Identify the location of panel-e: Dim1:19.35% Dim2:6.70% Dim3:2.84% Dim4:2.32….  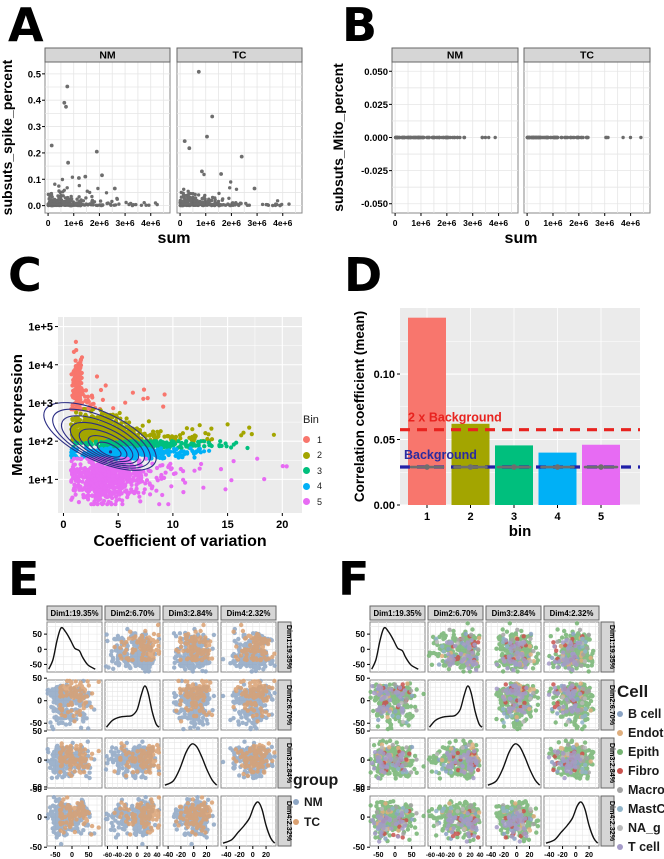
(162, 732).